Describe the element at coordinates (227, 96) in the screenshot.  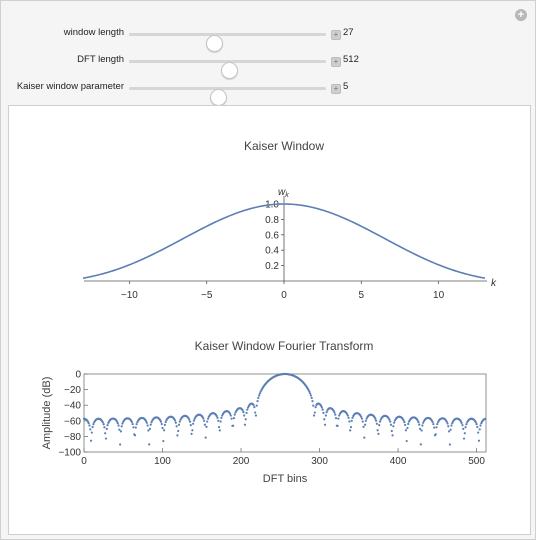
I see `kaiser-parameter-slider` at that location.